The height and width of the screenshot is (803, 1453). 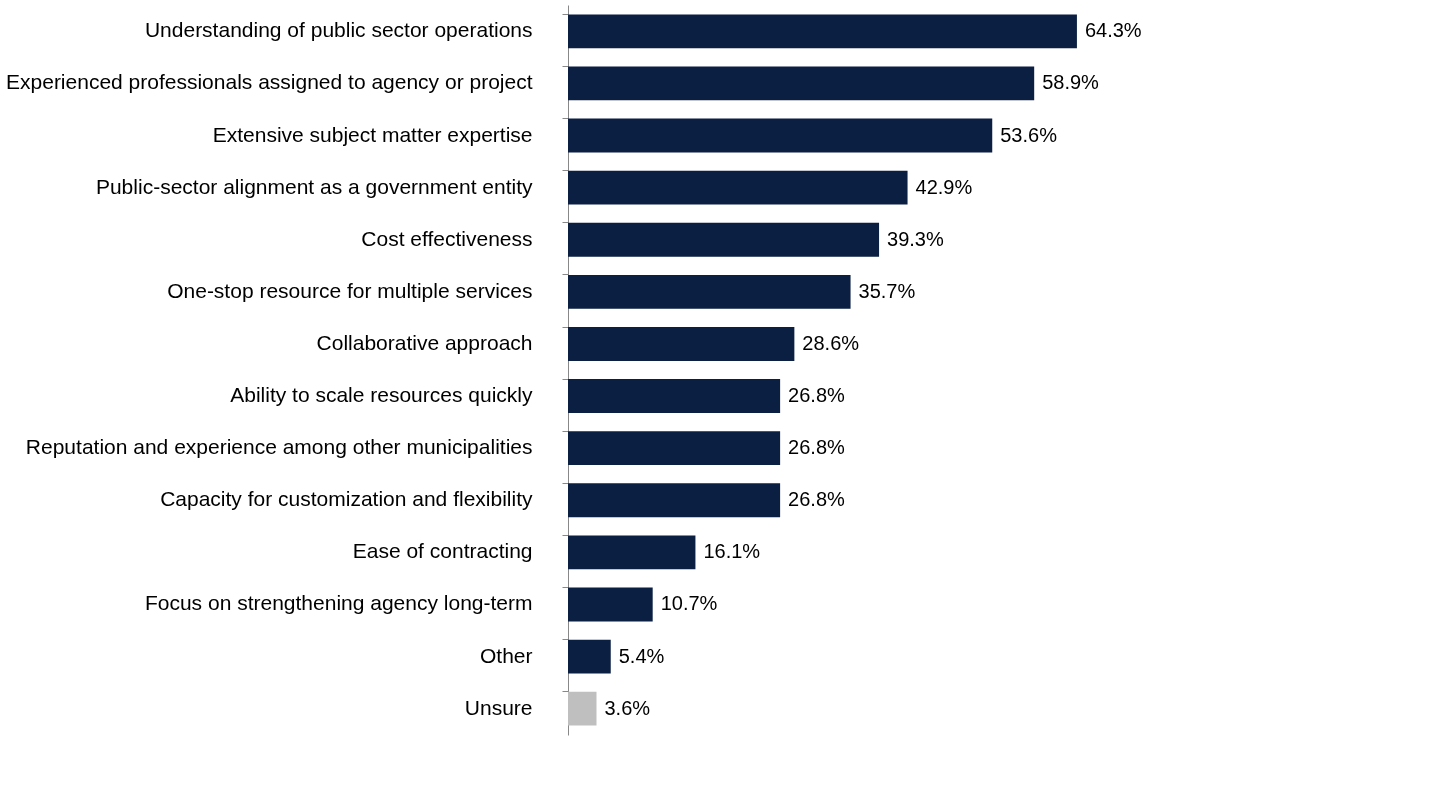 What do you see at coordinates (1029, 134) in the screenshot?
I see `data-label: 53.6%` at bounding box center [1029, 134].